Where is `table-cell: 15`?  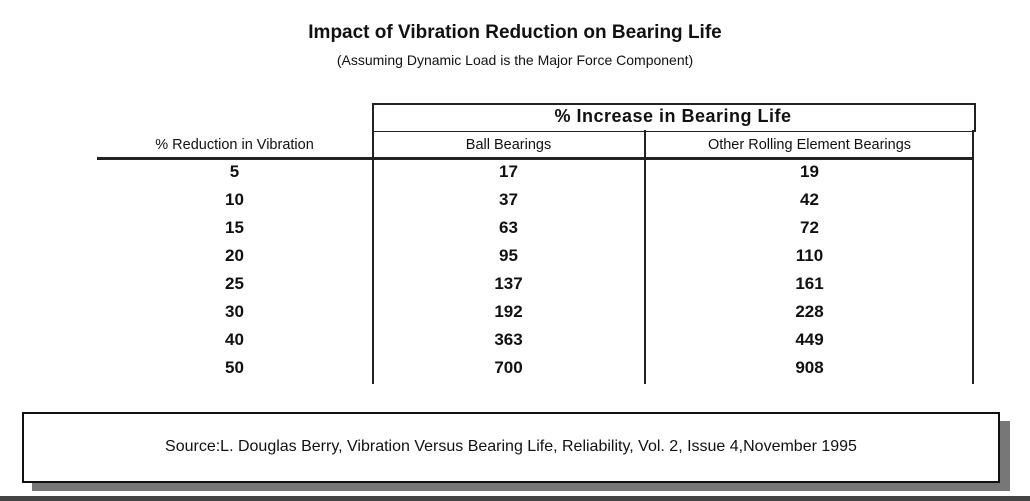 table-cell: 15 is located at coordinates (234, 227).